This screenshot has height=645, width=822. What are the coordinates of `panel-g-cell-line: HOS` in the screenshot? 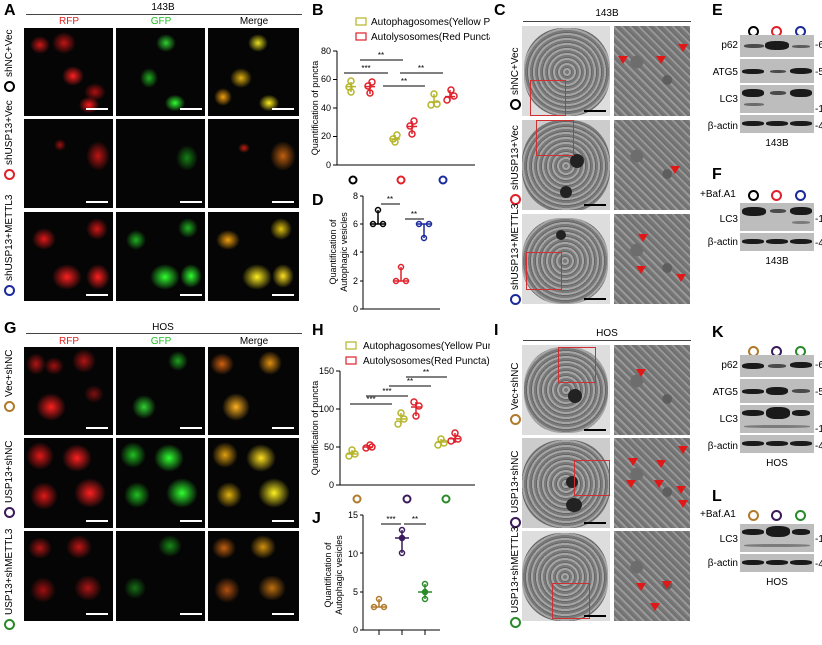 It's located at (163, 327).